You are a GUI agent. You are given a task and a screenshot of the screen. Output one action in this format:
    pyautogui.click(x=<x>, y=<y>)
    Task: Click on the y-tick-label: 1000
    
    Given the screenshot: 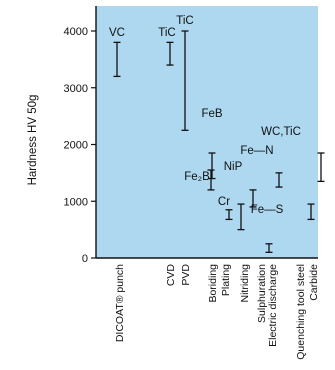 What is the action you would take?
    pyautogui.click(x=76, y=202)
    